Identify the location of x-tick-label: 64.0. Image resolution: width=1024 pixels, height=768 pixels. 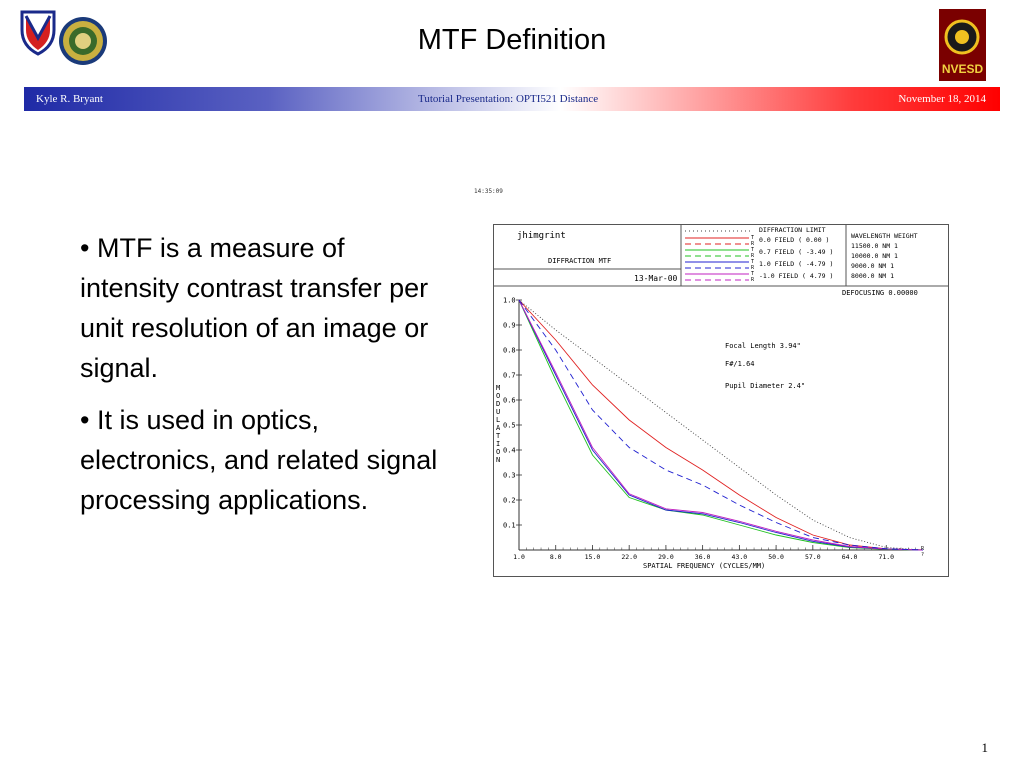
(850, 557).